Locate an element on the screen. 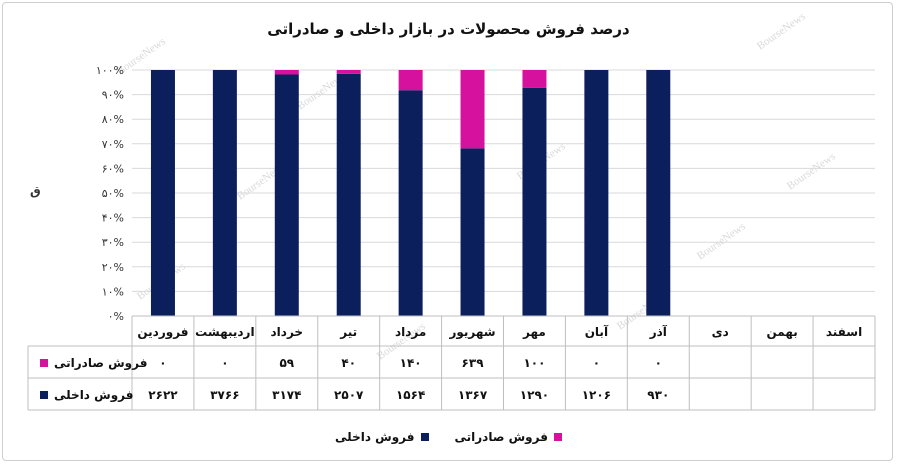 The width and height of the screenshot is (897, 465). category-label-3: تیر is located at coordinates (348, 332).